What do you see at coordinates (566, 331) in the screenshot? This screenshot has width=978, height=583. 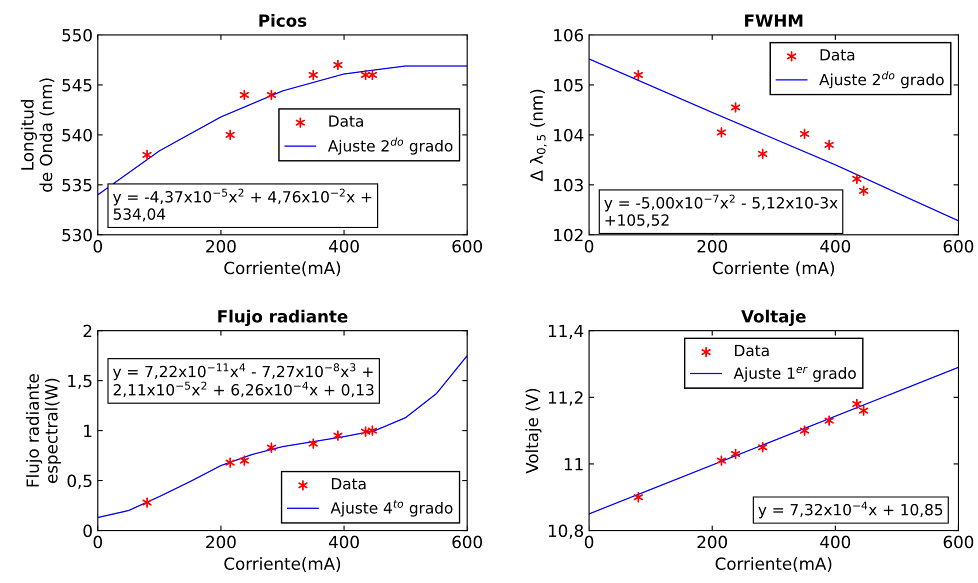 I see `y-tick-label: 11,4` at bounding box center [566, 331].